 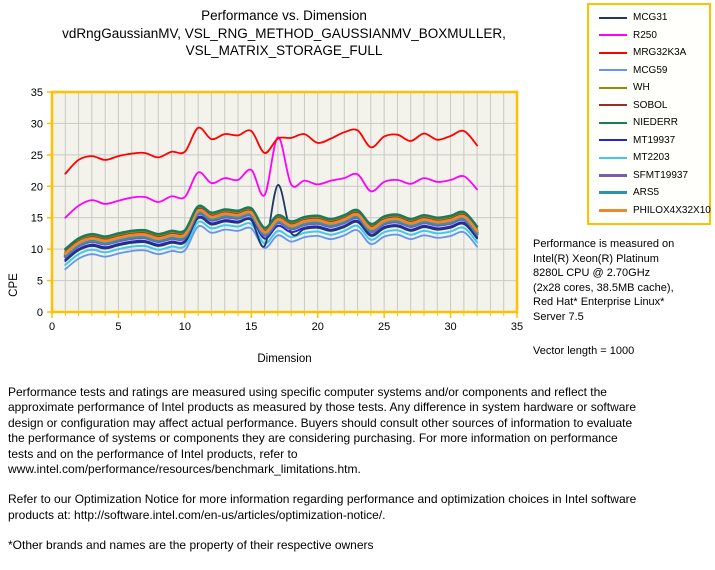 What do you see at coordinates (318, 327) in the screenshot?
I see `x-tick-label: 20` at bounding box center [318, 327].